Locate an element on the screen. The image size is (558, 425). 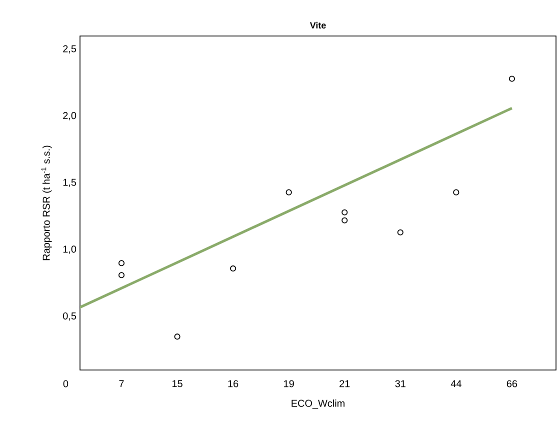
y-tick-label: 0,5 is located at coordinates (69, 316).